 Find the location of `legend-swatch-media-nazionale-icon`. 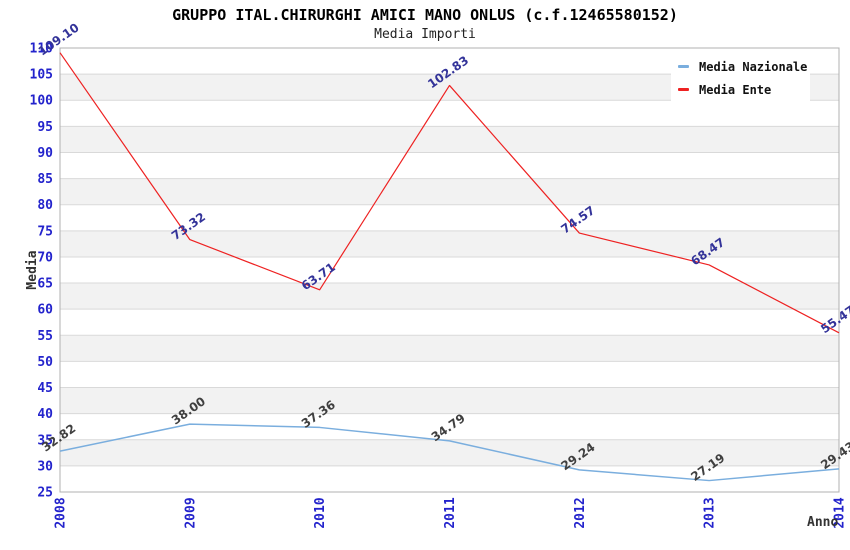

legend-swatch-media-nazionale-icon is located at coordinates (683, 66).